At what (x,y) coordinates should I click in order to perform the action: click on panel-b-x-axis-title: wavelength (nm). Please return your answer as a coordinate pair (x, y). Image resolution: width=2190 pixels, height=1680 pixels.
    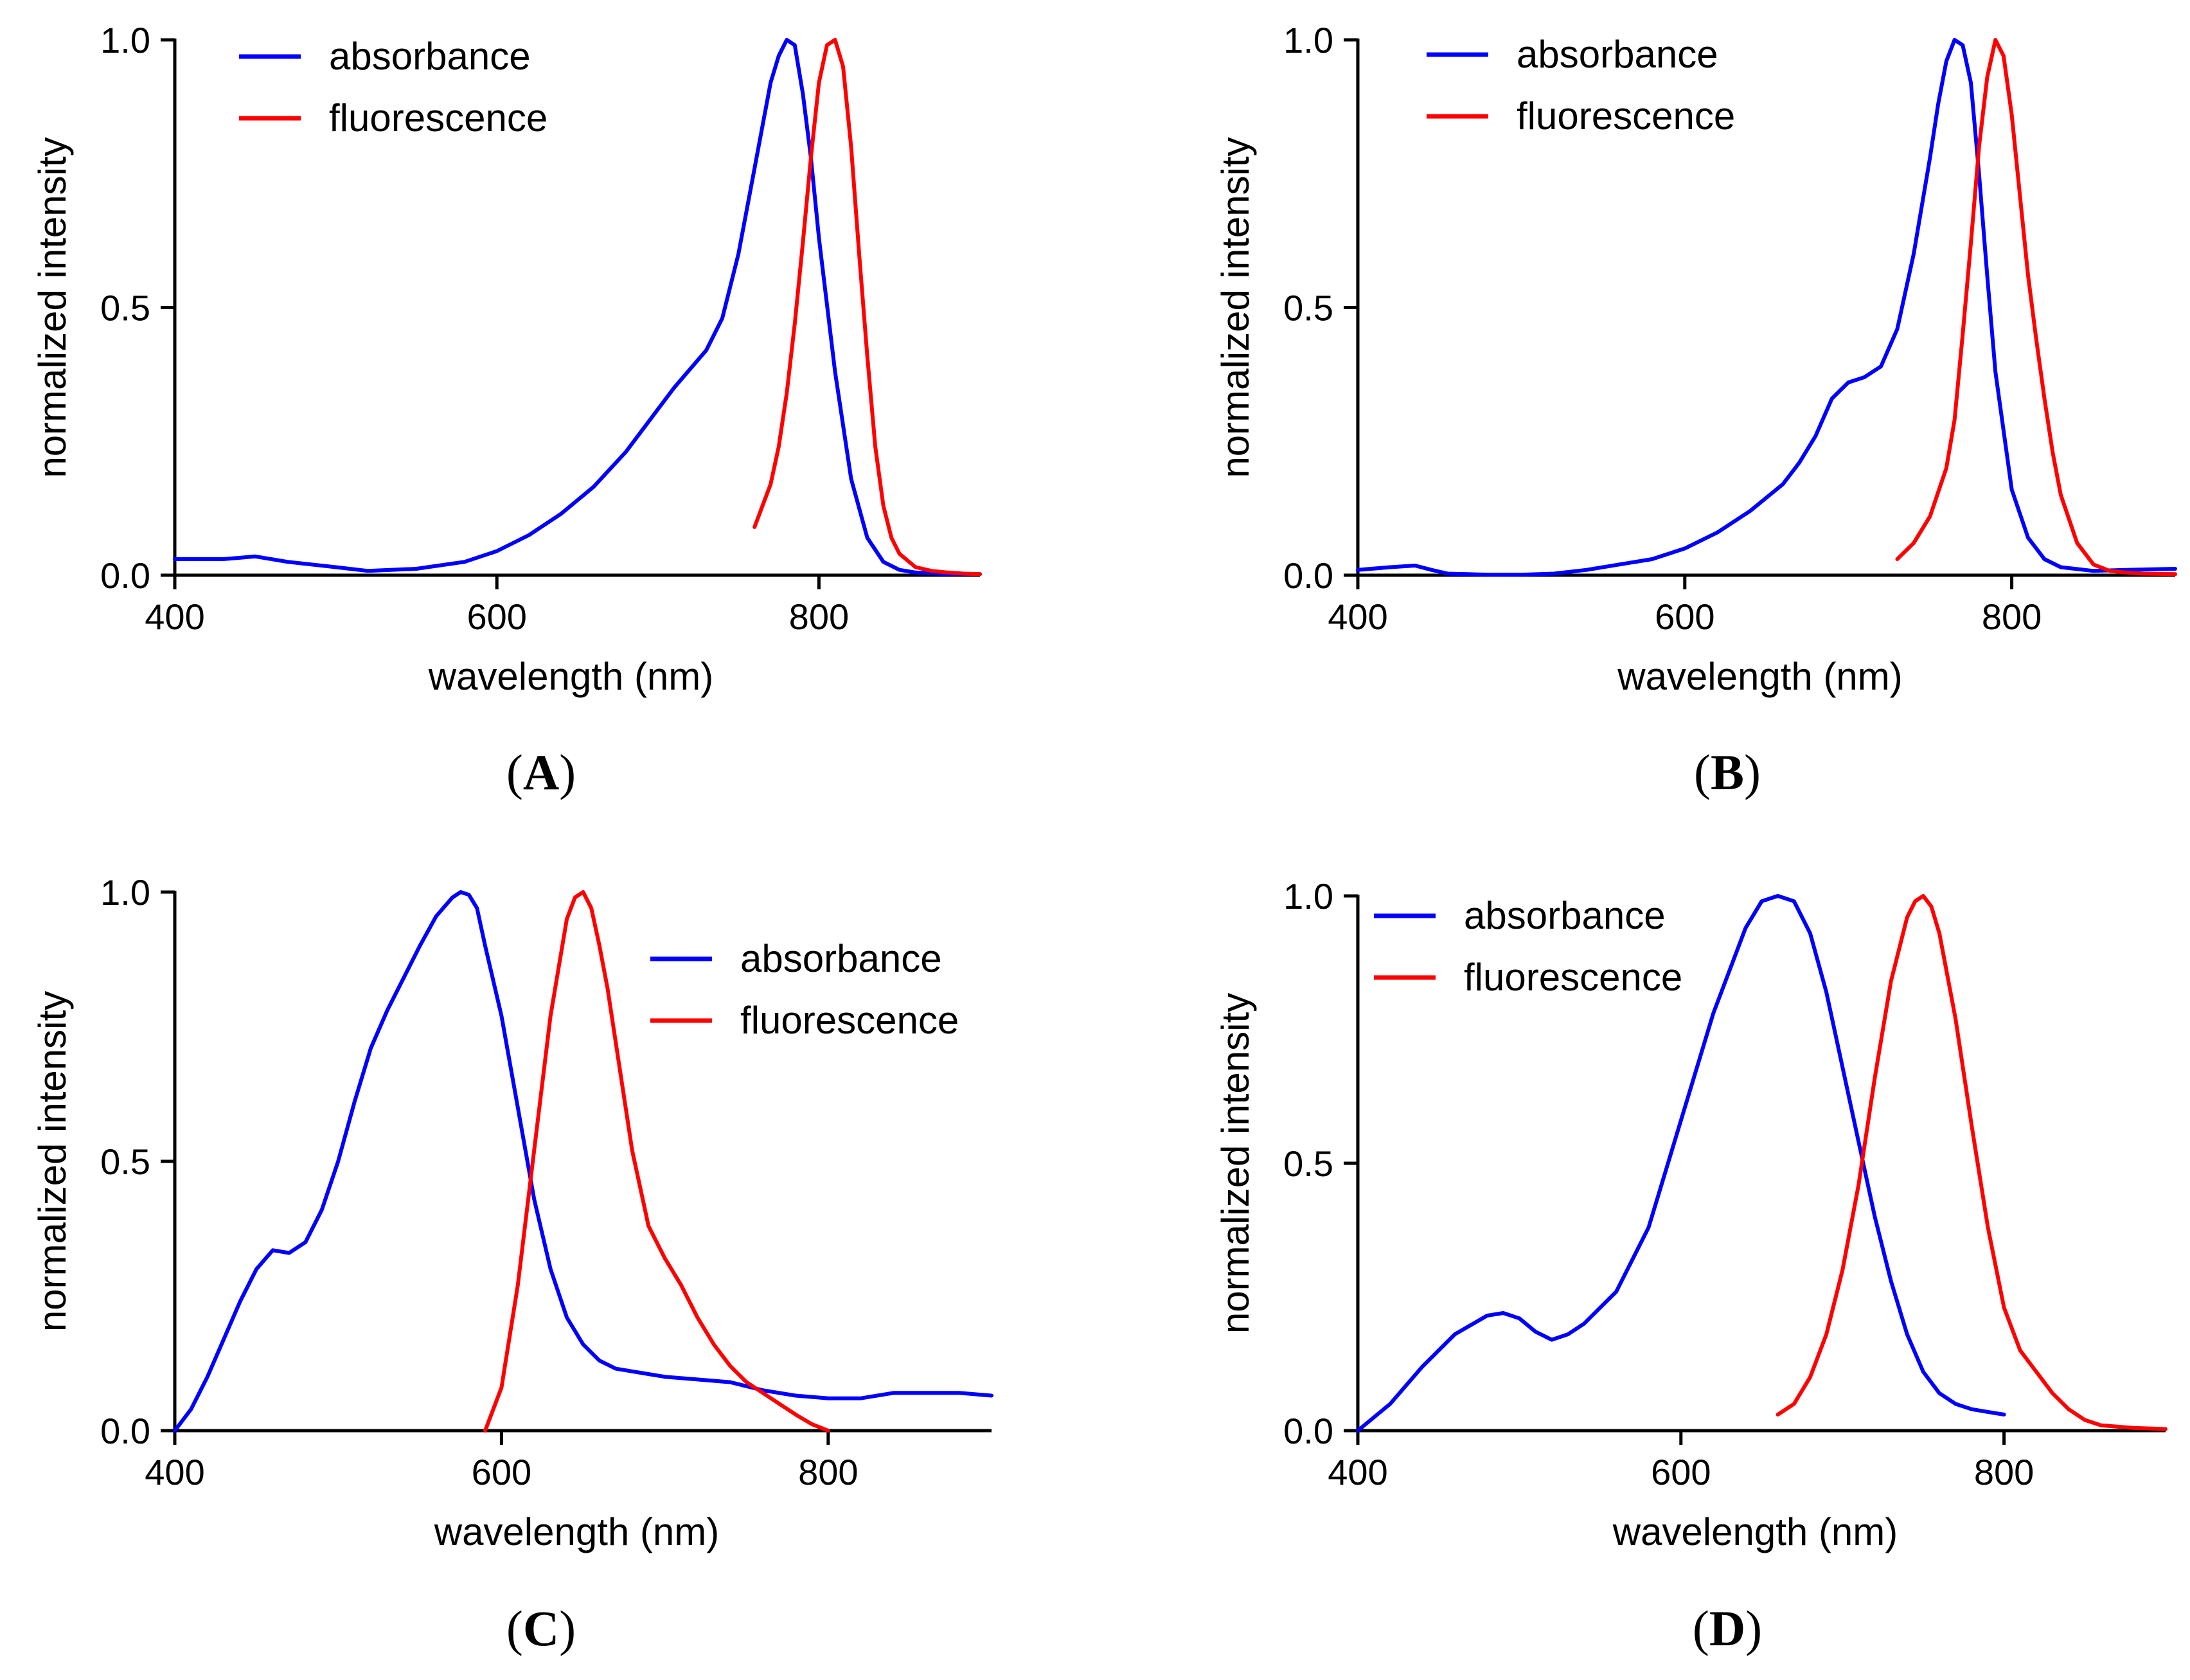
    Looking at the image, I should click on (1760, 676).